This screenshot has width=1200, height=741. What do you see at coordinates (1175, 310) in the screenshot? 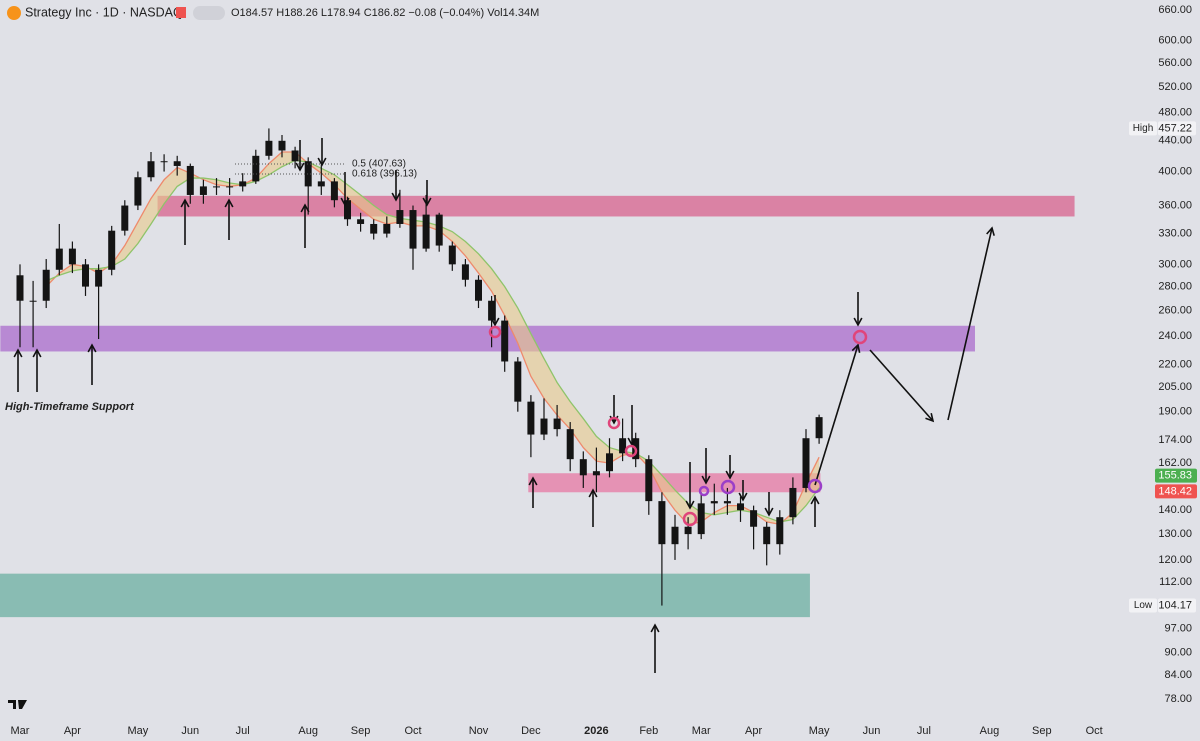
I see `y-tick-label: 260.00` at bounding box center [1175, 310].